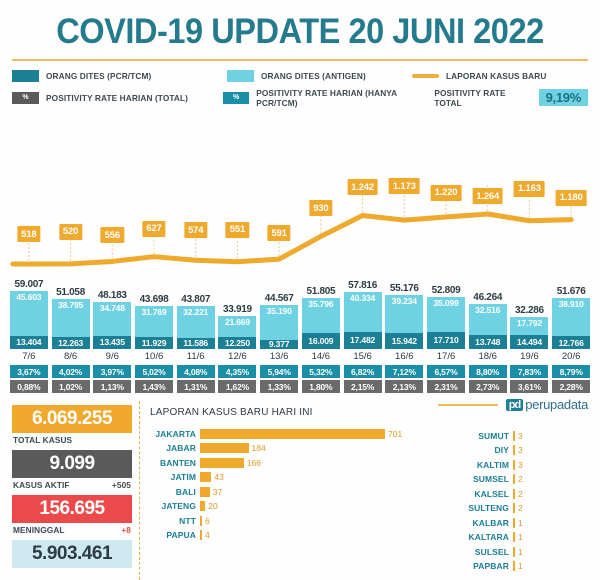 The width and height of the screenshot is (600, 580). Describe the element at coordinates (177, 462) in the screenshot. I see `province-name: BANTEN` at that location.